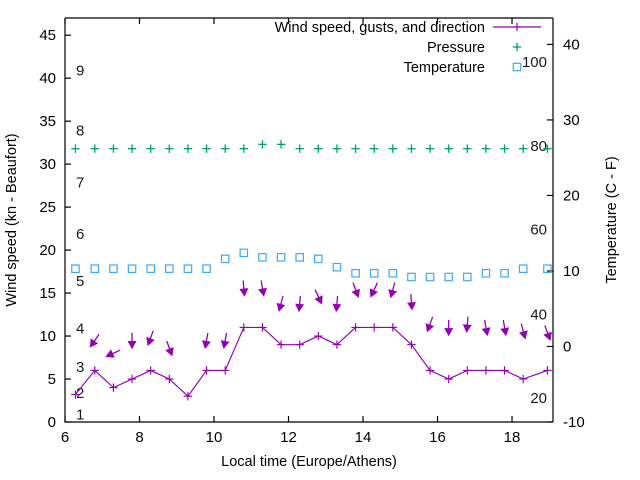 The height and width of the screenshot is (480, 640). What do you see at coordinates (517, 67) in the screenshot?
I see `legend-marker-sample` at bounding box center [517, 67].